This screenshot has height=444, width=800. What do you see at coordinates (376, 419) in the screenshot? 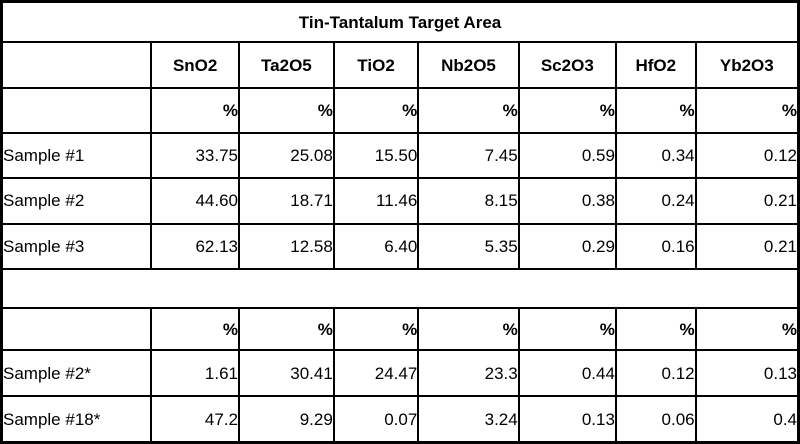
I see `value-cell: 0.07` at bounding box center [376, 419].